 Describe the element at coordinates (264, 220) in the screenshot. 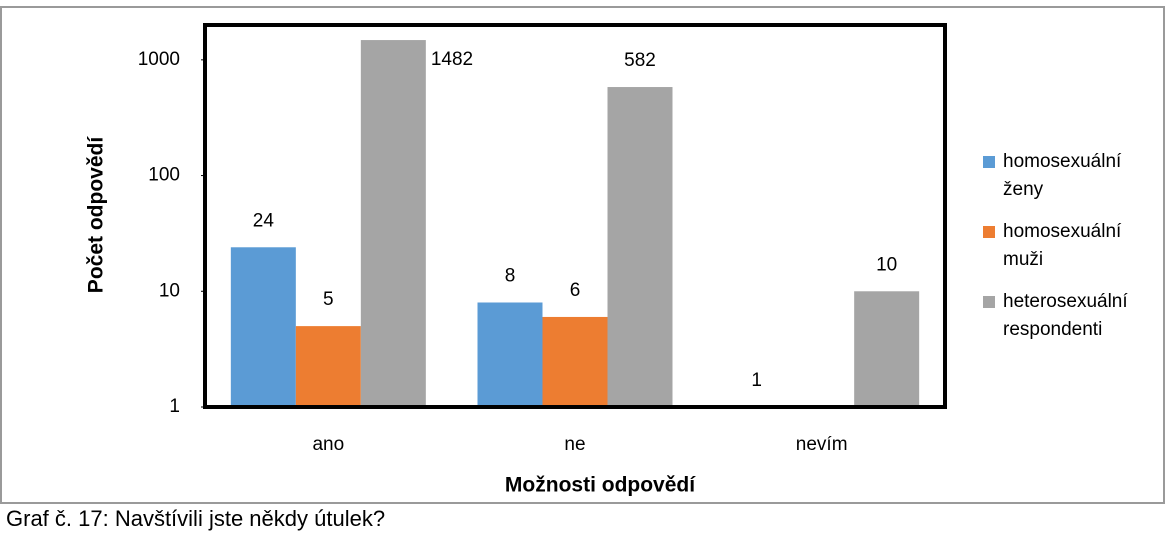

I see `value-label: 24` at that location.